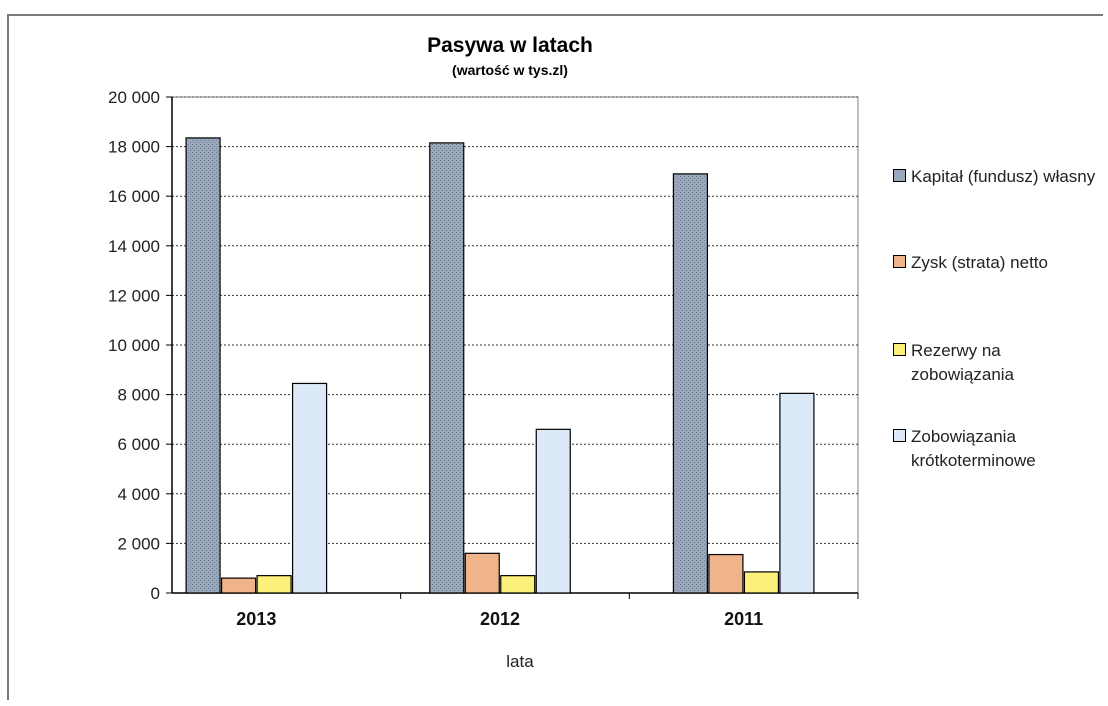 This screenshot has width=1108, height=706. I want to click on bar-2012-s1, so click(482, 573).